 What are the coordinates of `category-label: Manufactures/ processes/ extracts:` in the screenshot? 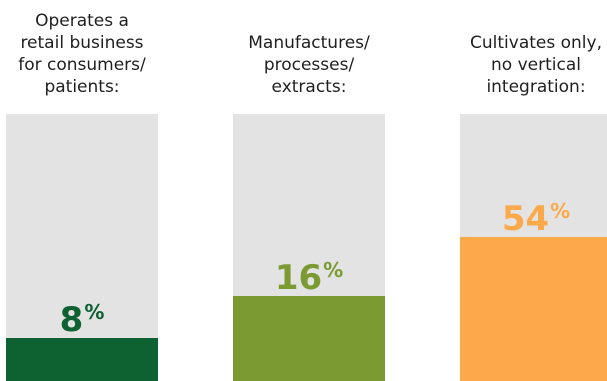 It's located at (309, 65).